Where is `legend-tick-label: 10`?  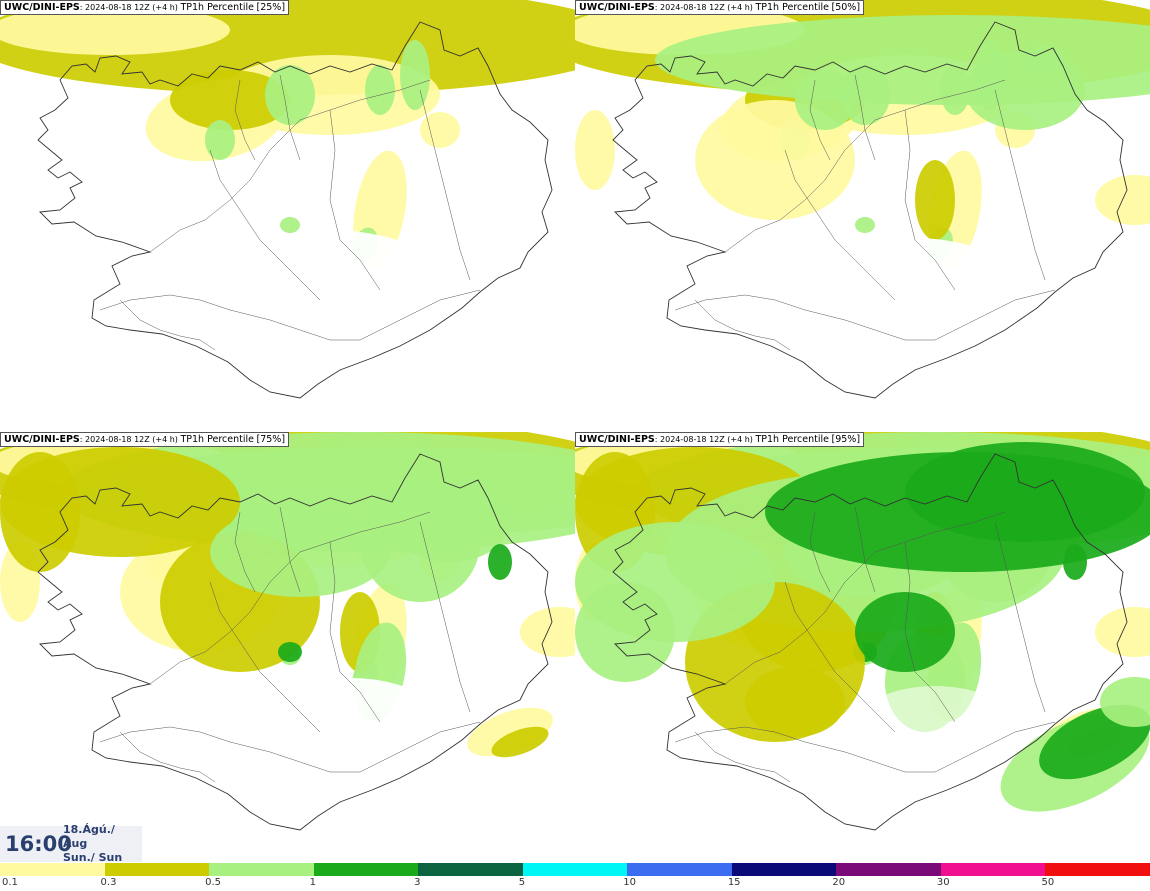
legend-tick-label: 10 is located at coordinates (629, 882).